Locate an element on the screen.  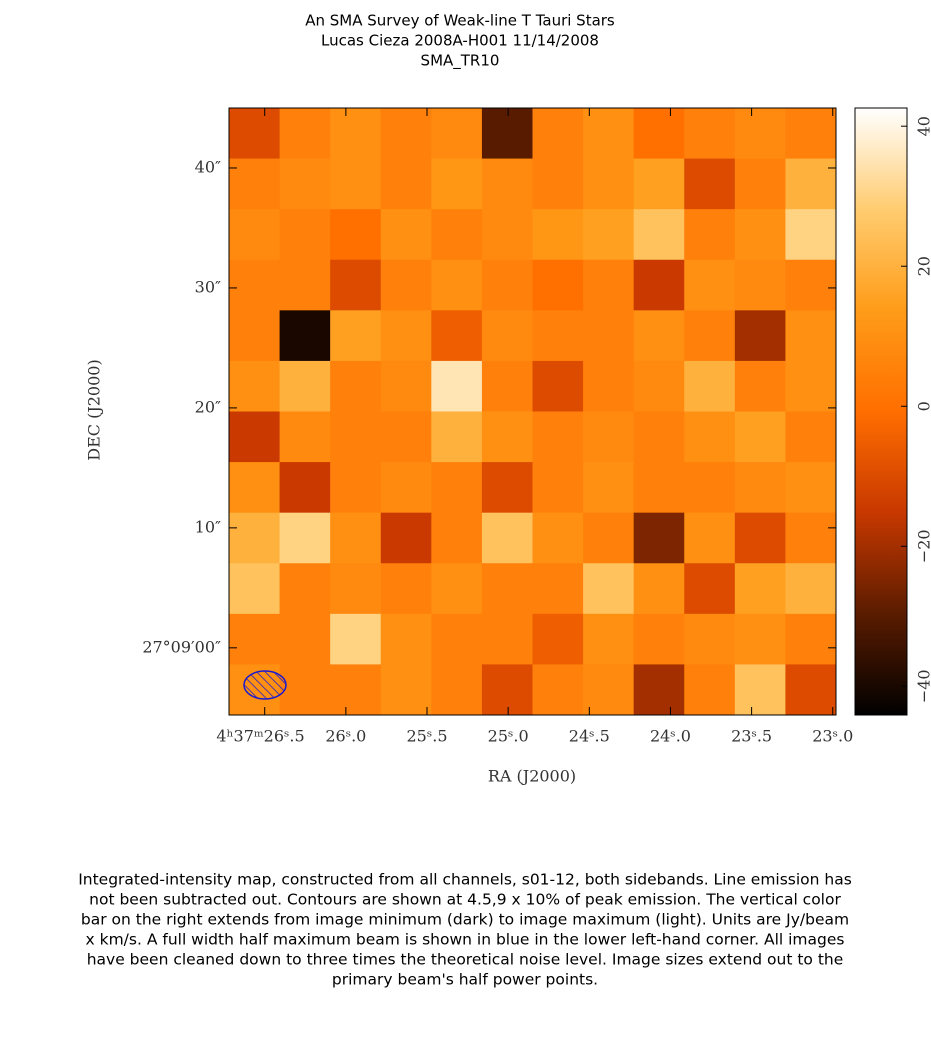
colorbar-tick-label: 20 is located at coordinates (923, 266).